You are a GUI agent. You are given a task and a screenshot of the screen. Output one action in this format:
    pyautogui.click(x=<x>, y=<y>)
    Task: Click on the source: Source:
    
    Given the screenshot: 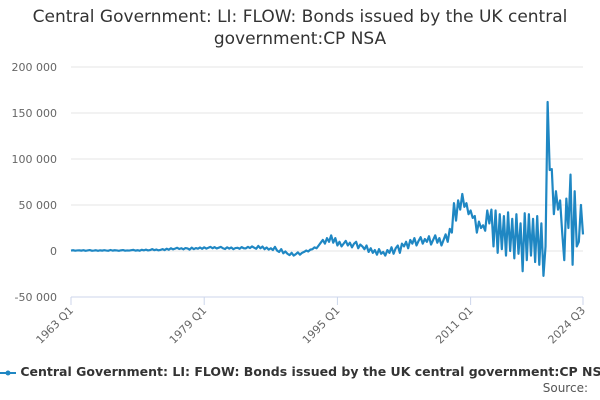 What is the action you would take?
    pyautogui.click(x=565, y=388)
    